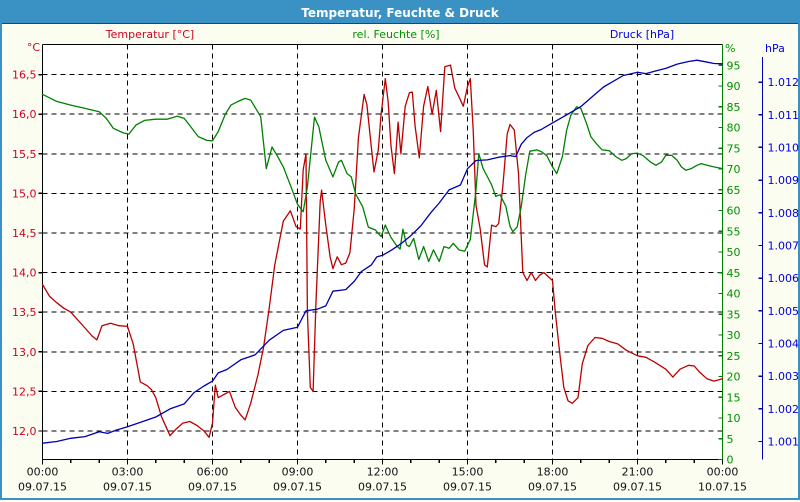 Image resolution: width=800 pixels, height=502 pixels. What do you see at coordinates (734, 418) in the screenshot?
I see `humidity-tick-label: 10` at bounding box center [734, 418].